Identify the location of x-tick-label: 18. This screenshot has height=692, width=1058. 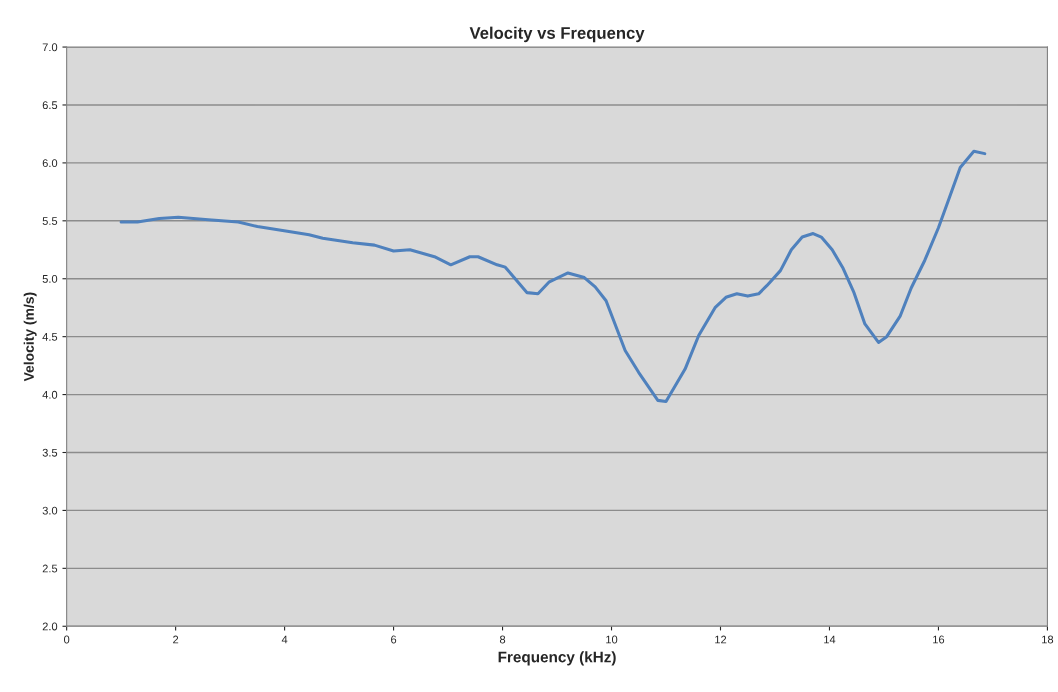
(1048, 639).